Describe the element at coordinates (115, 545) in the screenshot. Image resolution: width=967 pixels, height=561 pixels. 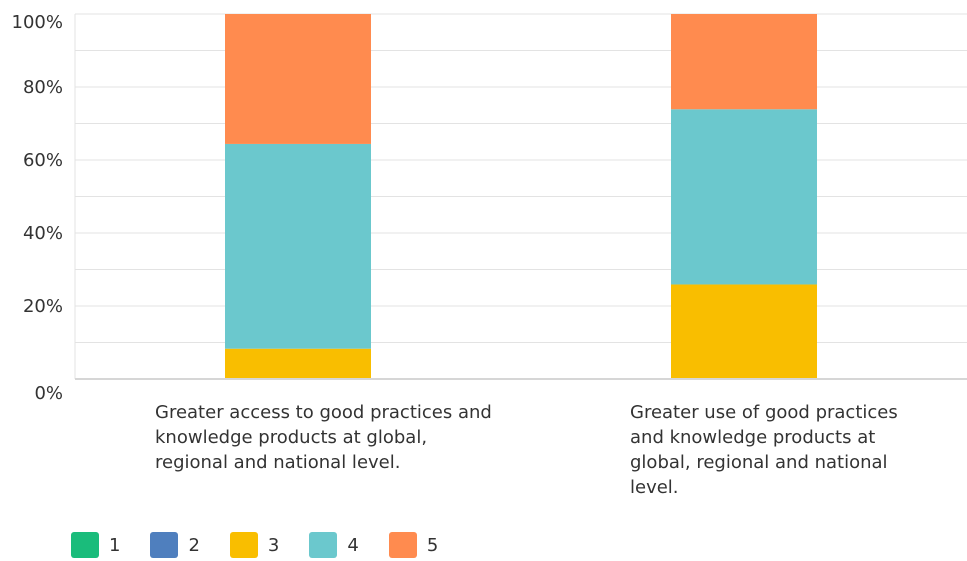
I see `legend-label-1: 1` at that location.